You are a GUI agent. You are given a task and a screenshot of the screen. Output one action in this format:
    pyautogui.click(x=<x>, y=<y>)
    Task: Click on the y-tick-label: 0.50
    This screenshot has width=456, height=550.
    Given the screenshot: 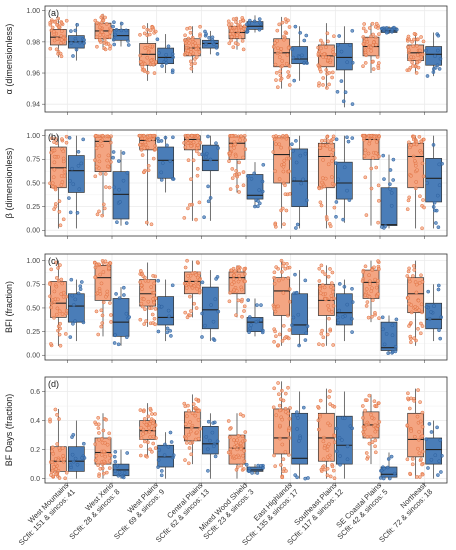 What is the action you would take?
    pyautogui.click(x=33, y=308)
    